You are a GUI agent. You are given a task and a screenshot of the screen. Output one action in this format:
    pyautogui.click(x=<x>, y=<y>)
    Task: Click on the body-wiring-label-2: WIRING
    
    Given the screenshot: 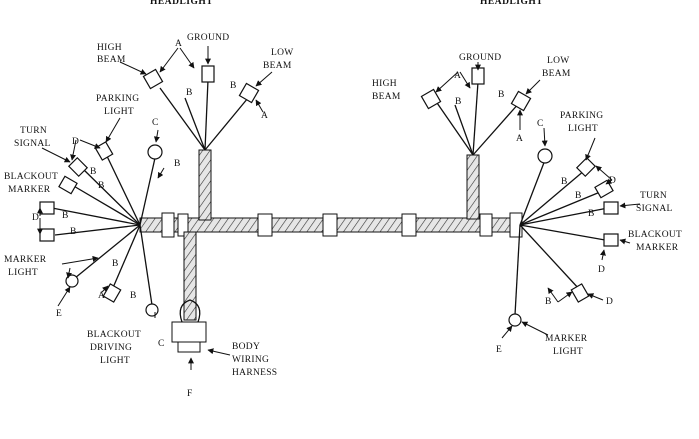 What is the action you would take?
    pyautogui.click(x=250, y=360)
    